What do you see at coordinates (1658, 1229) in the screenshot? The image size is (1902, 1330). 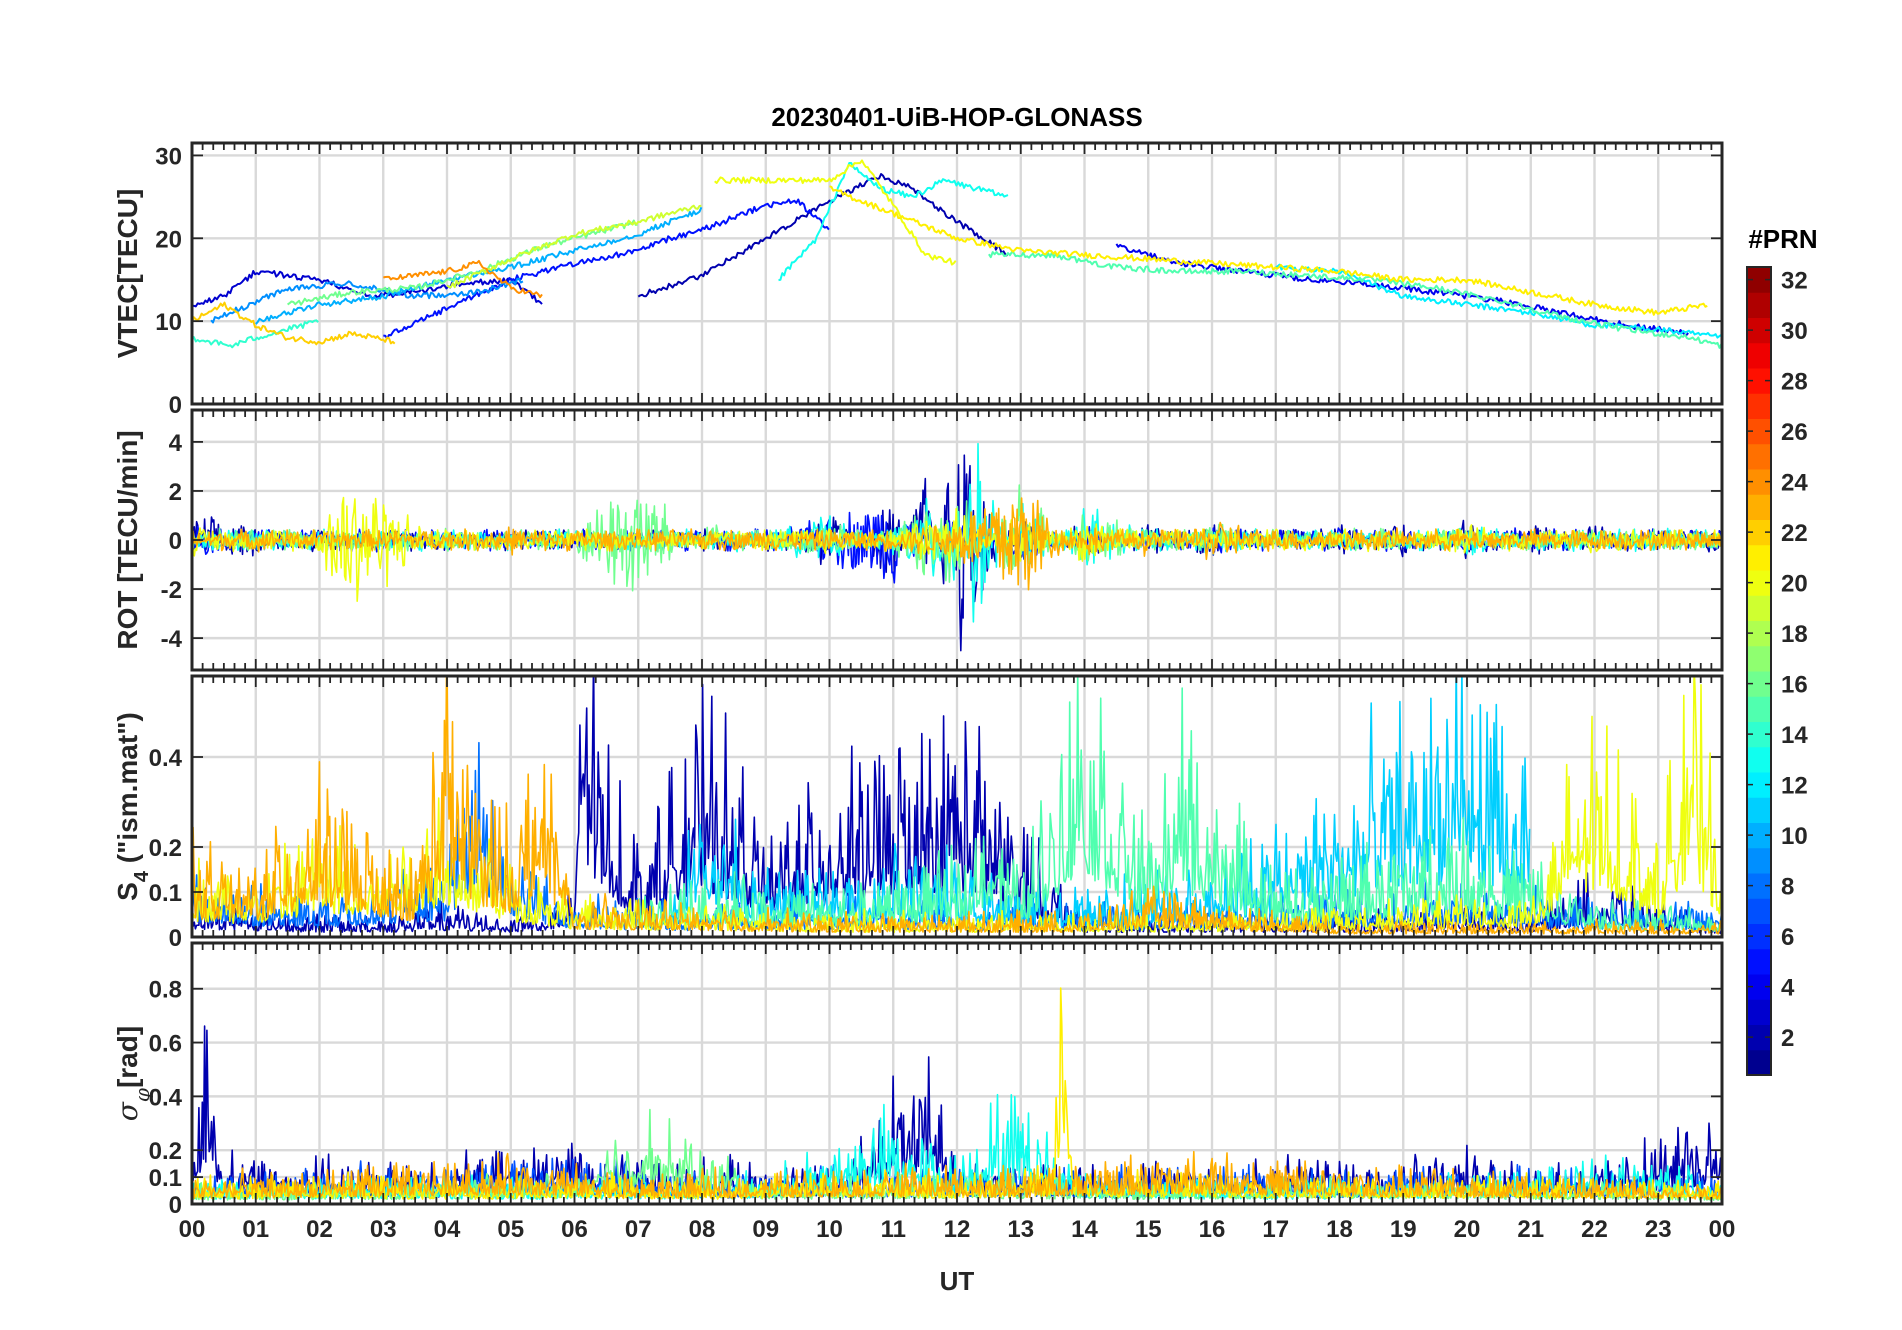 I see `x-tick-label: 23` at bounding box center [1658, 1229].